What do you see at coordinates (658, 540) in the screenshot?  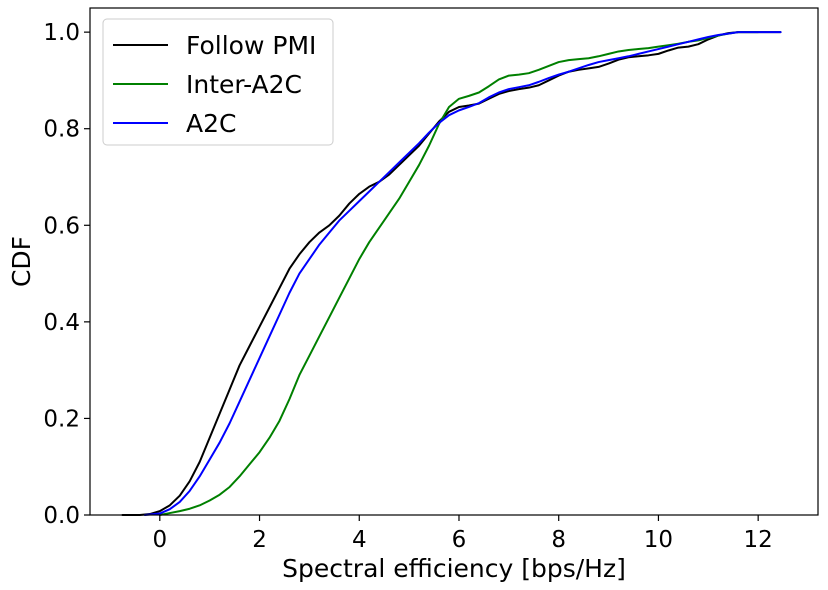 I see `x-tick-label: 10` at bounding box center [658, 540].